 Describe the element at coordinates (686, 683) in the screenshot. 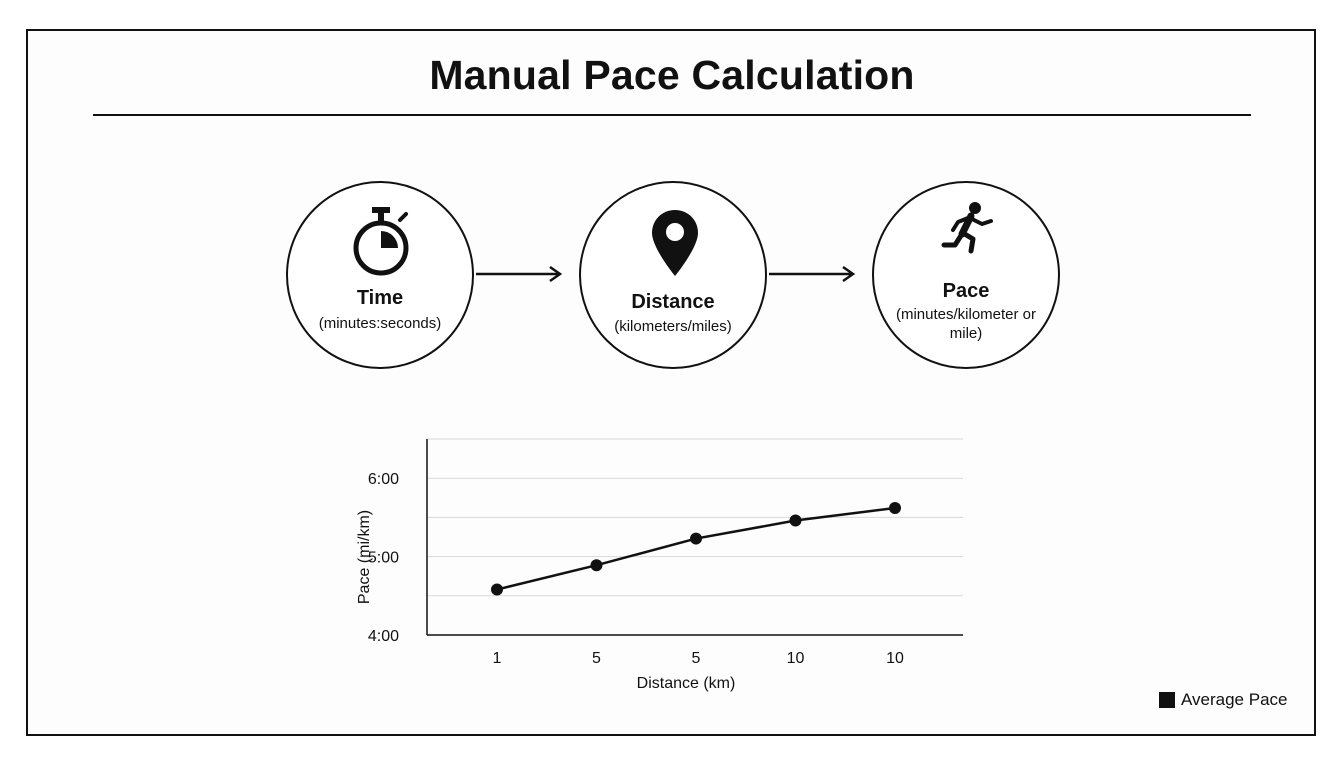

I see `x-axis-title: Distance (km)` at that location.